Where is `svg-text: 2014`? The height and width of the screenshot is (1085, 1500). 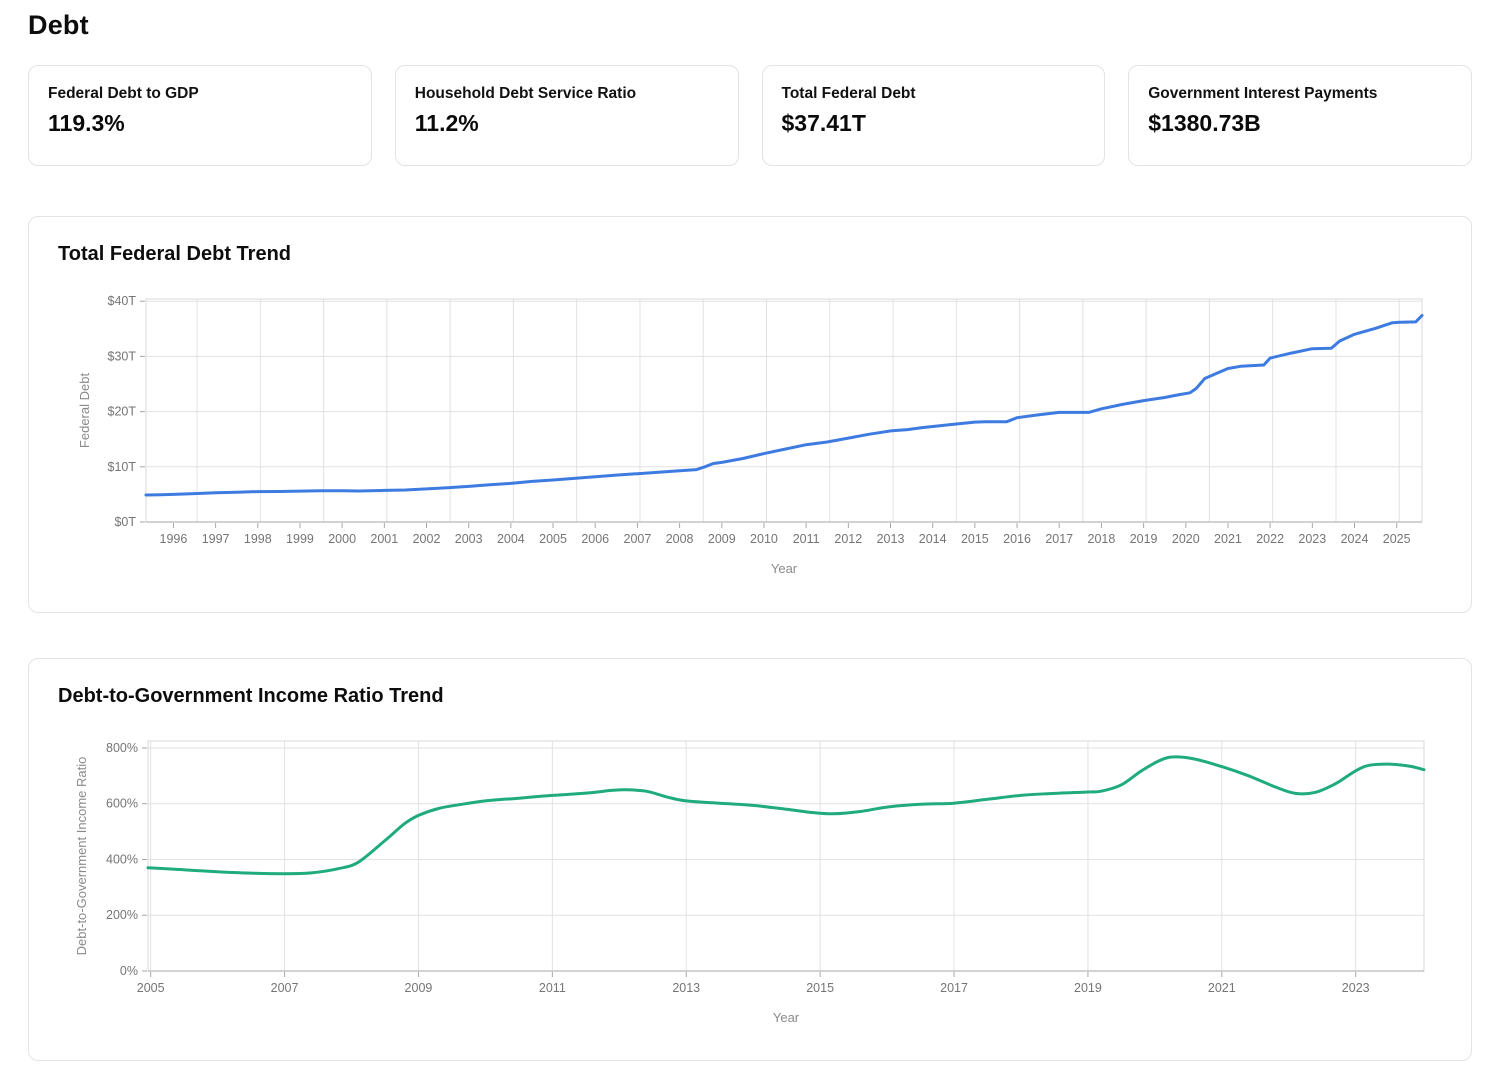
svg-text: 2014 is located at coordinates (933, 539).